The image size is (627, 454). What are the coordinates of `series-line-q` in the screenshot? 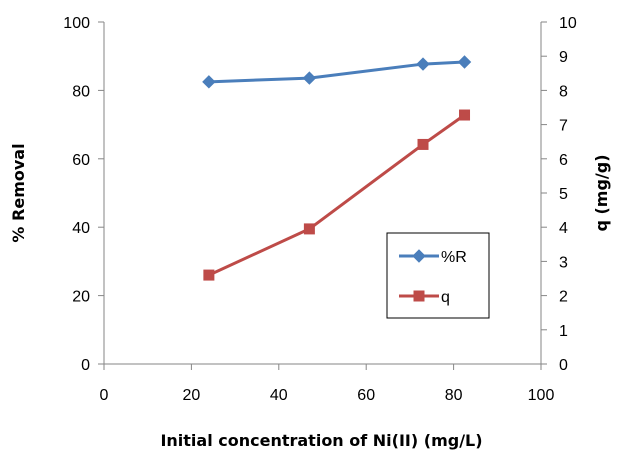 It's located at (337, 195).